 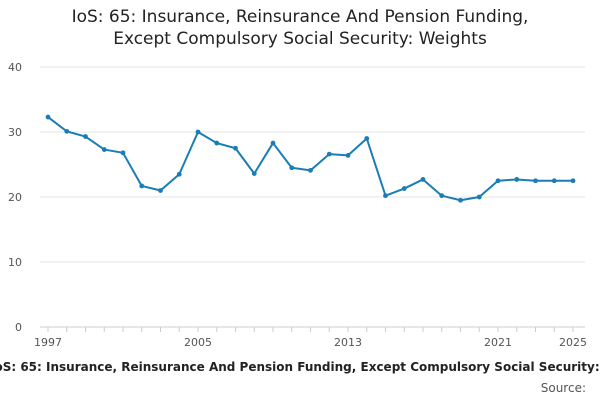 I want to click on x-tick-label: 2005, so click(x=198, y=342).